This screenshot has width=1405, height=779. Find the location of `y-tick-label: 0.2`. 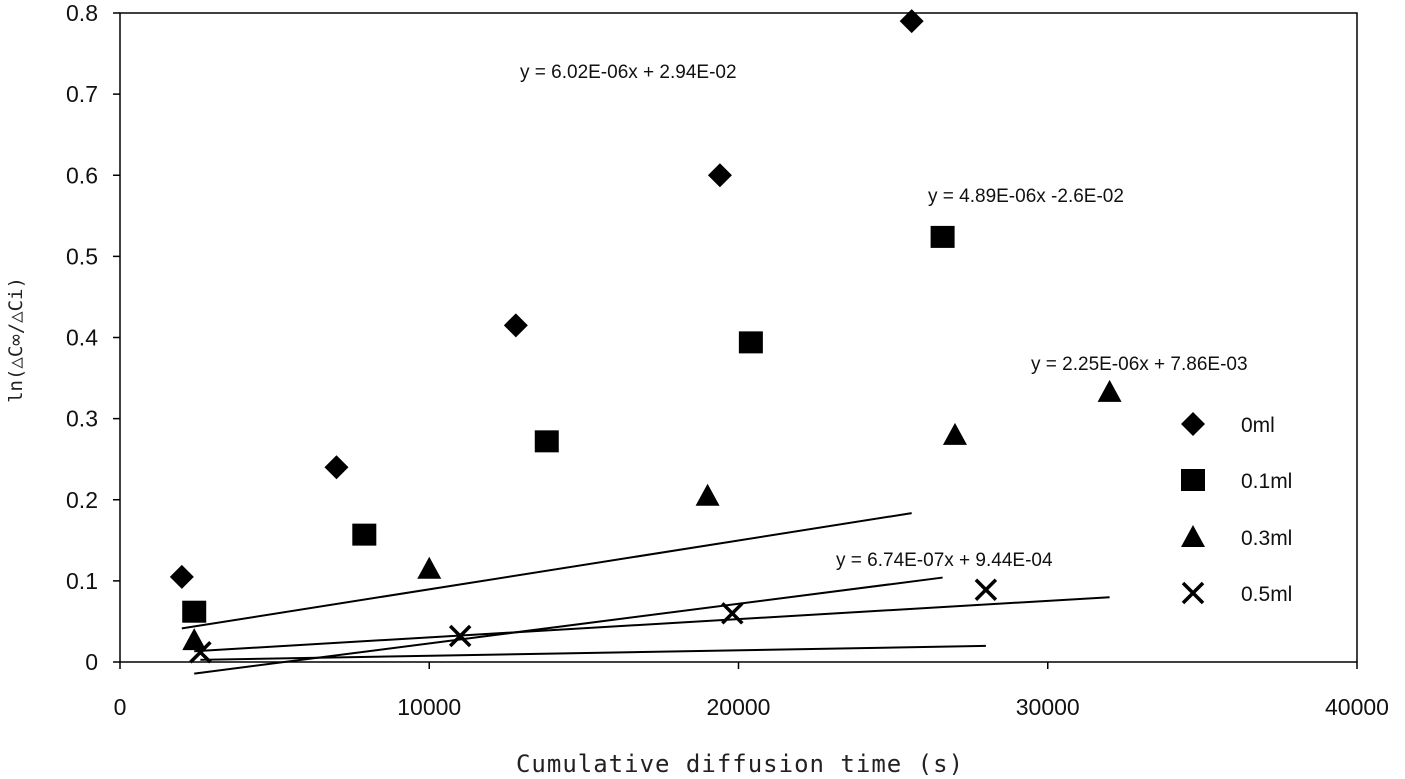

y-tick-label: 0.2 is located at coordinates (82, 500).